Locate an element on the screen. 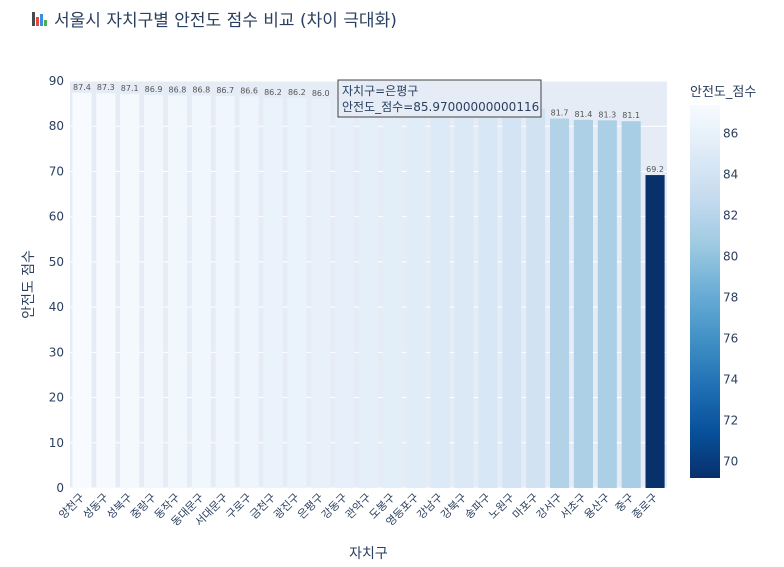 This screenshot has width=784, height=567. y-axis-ticks: 0 10 20 30 40 50 60 70 80 90 is located at coordinates (56, 284).